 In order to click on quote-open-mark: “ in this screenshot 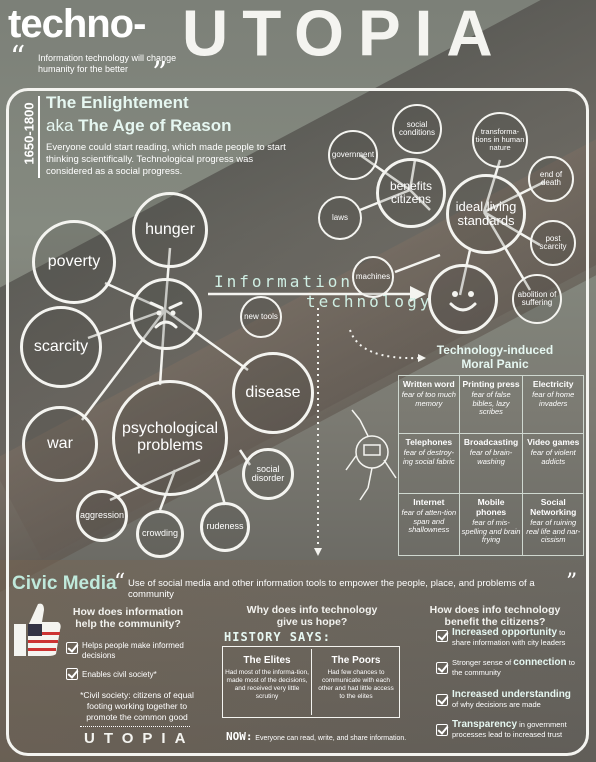, I will do `click(18, 57)`.